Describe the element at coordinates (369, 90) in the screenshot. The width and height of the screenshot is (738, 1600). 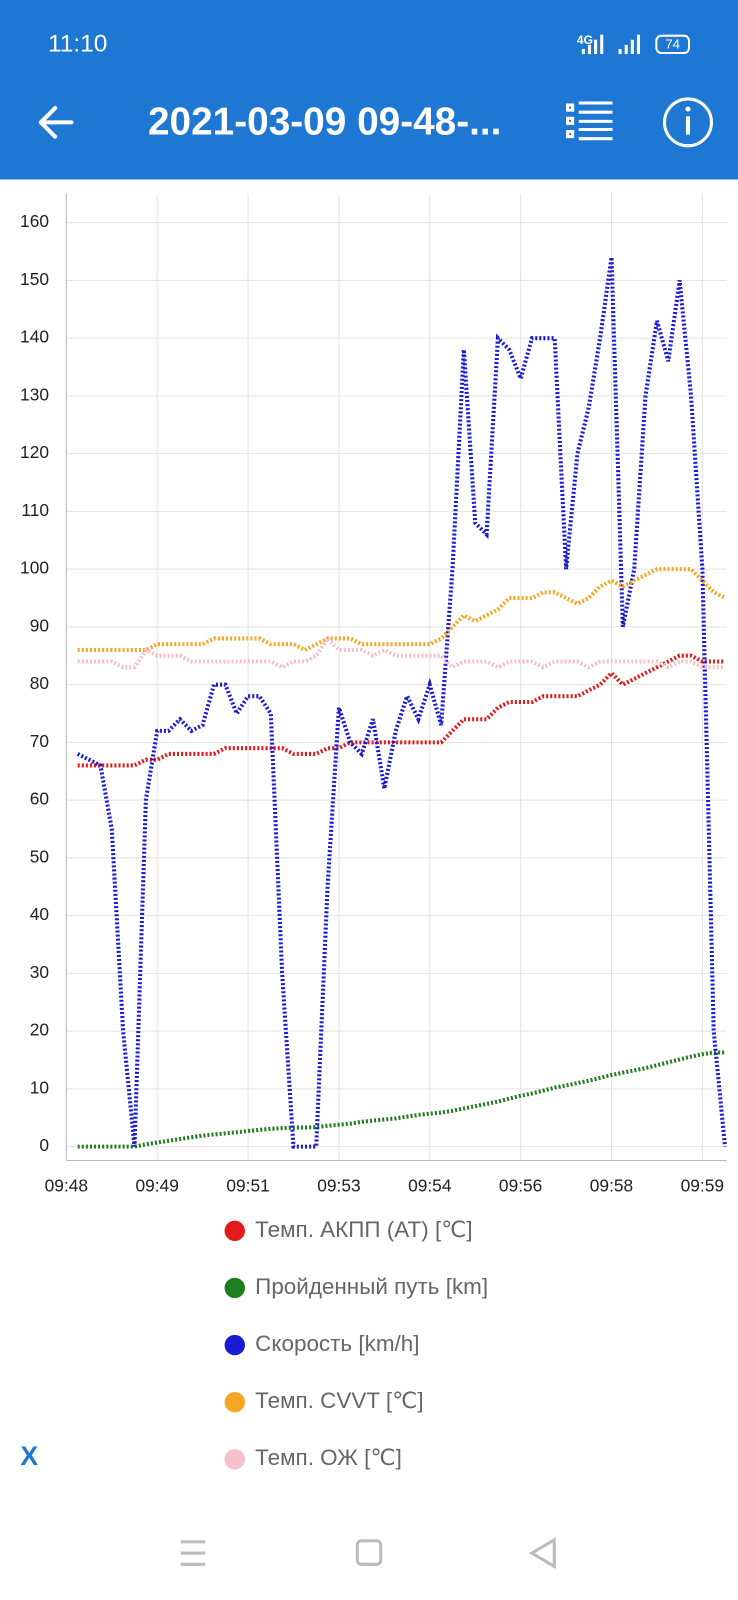
I see `app-bar` at that location.